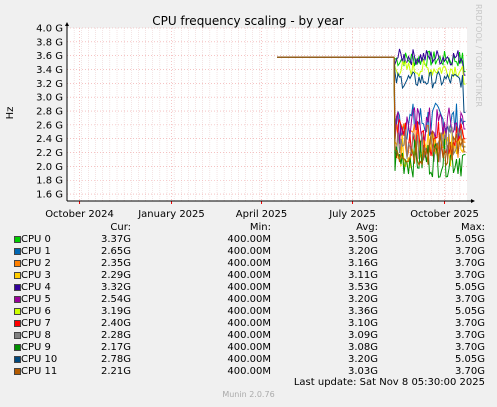 This screenshot has width=497, height=407. I want to click on legend-cur: 2.17G, so click(115, 347).